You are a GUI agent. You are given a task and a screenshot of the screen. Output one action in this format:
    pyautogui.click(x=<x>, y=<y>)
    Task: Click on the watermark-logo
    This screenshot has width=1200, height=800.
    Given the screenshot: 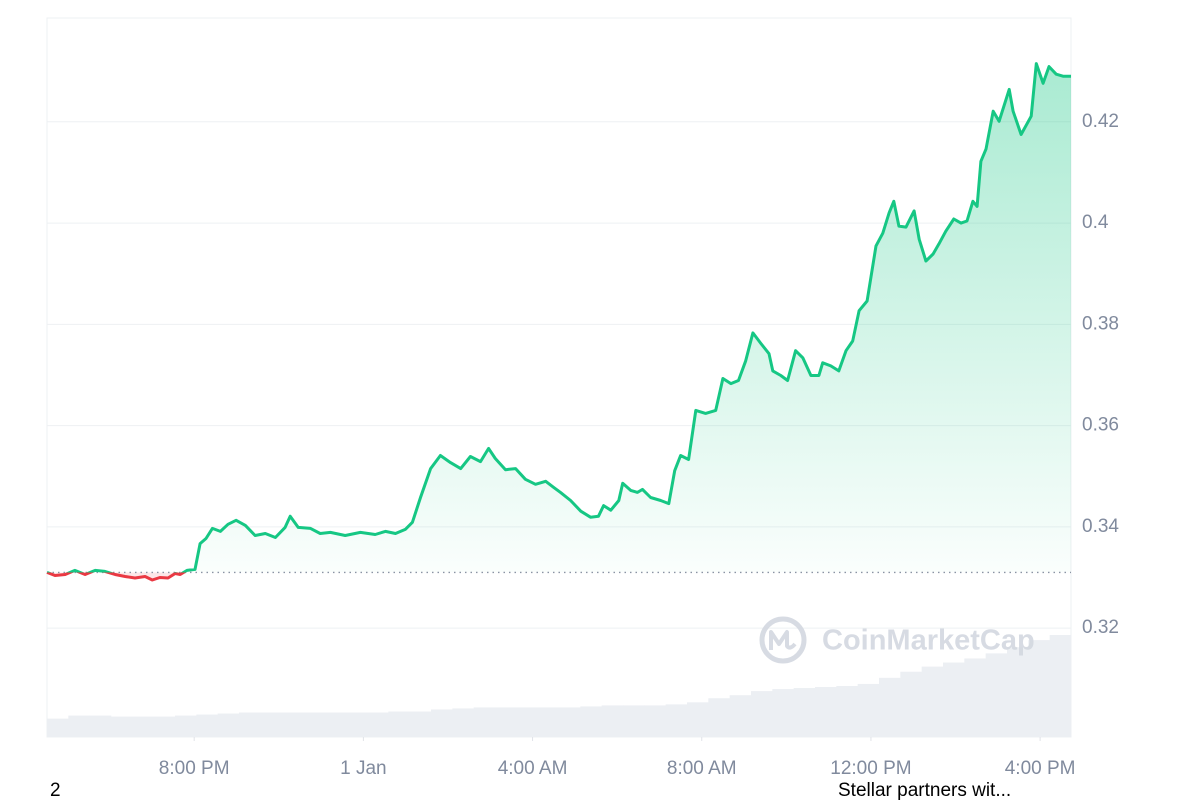 What is the action you would take?
    pyautogui.click(x=783, y=640)
    